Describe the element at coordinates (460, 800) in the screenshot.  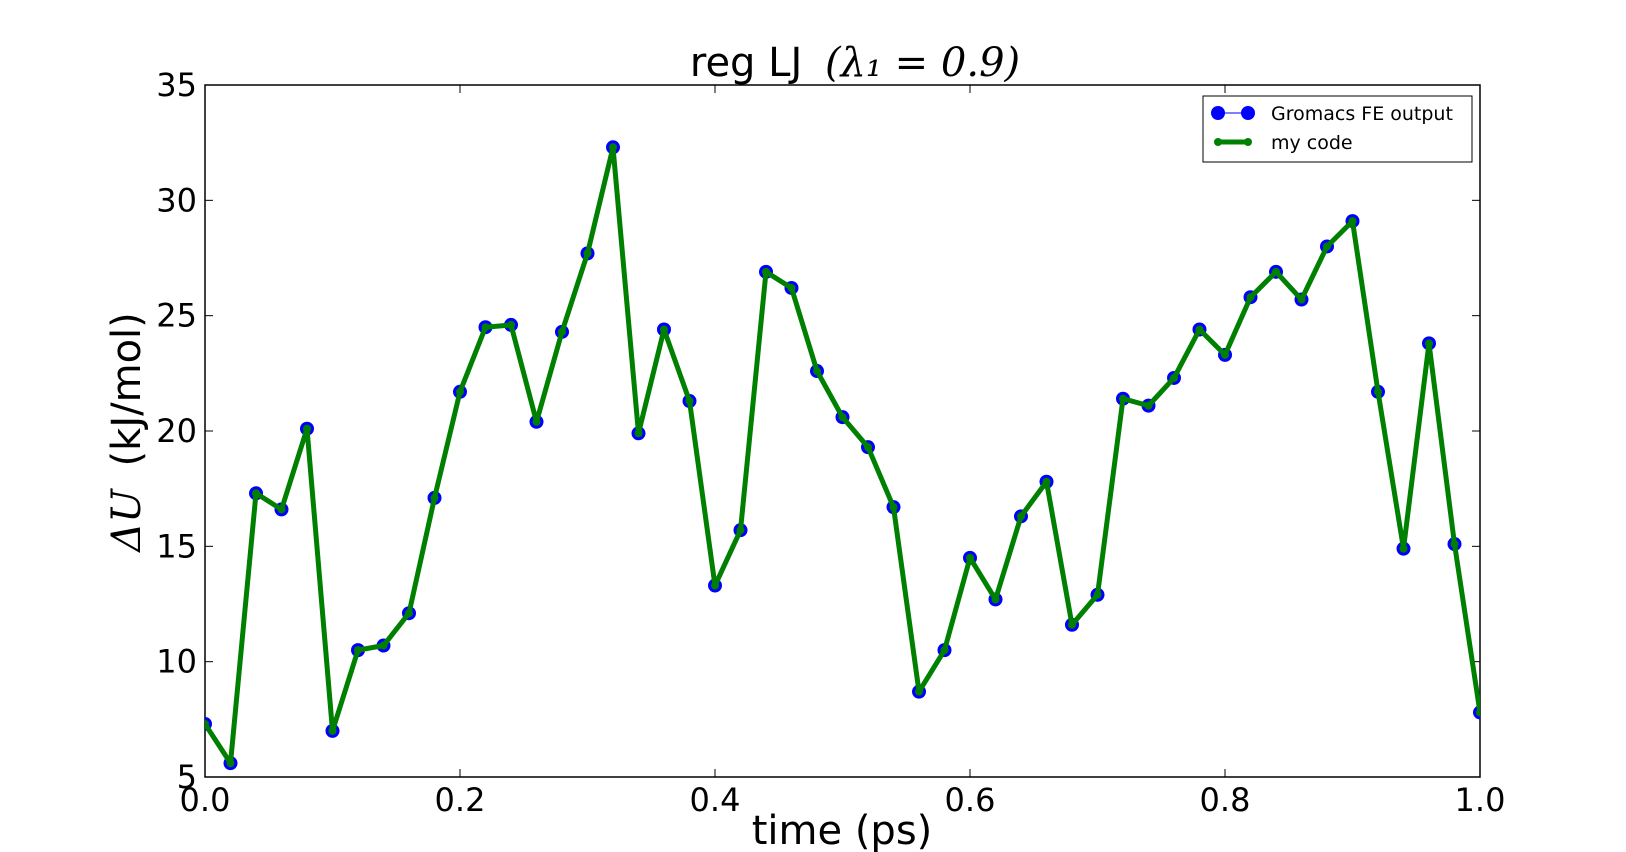
I see `x-tick-label: 0.2` at that location.